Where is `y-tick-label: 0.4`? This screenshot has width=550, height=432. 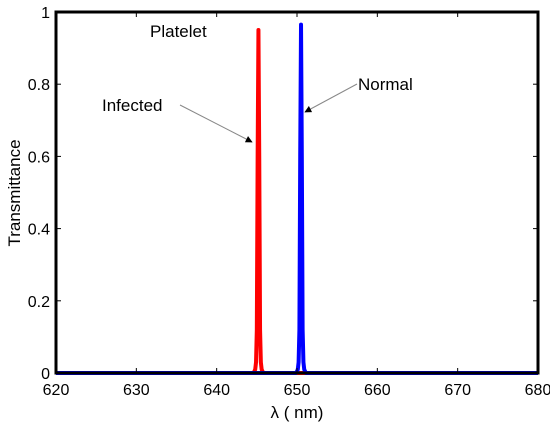 y-tick-label: 0.4 is located at coordinates (39, 230).